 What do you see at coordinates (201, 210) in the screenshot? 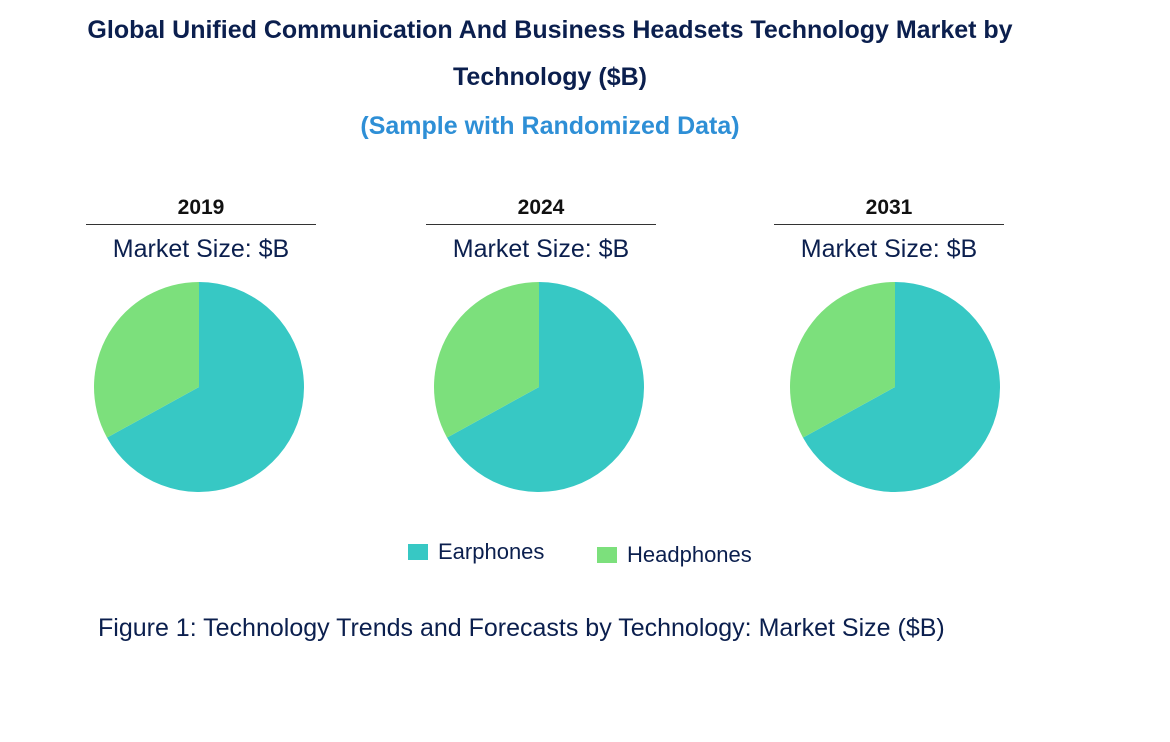
I see `pie-year-label: 2019` at bounding box center [201, 210].